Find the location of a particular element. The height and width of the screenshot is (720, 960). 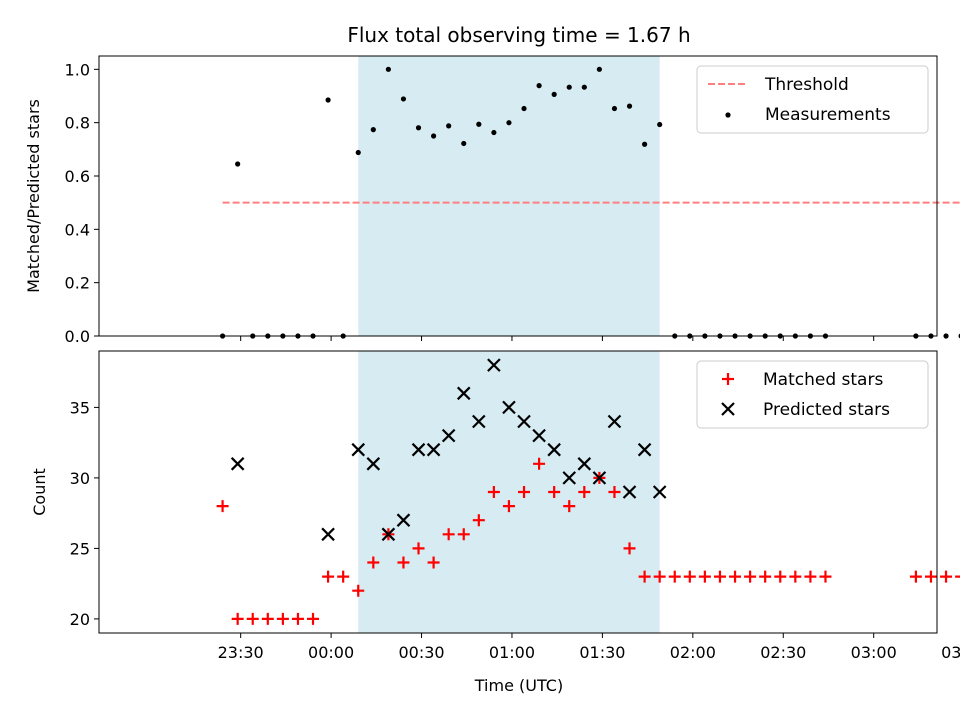

bottom-legend: Matched stars Predicted stars is located at coordinates (812, 394).